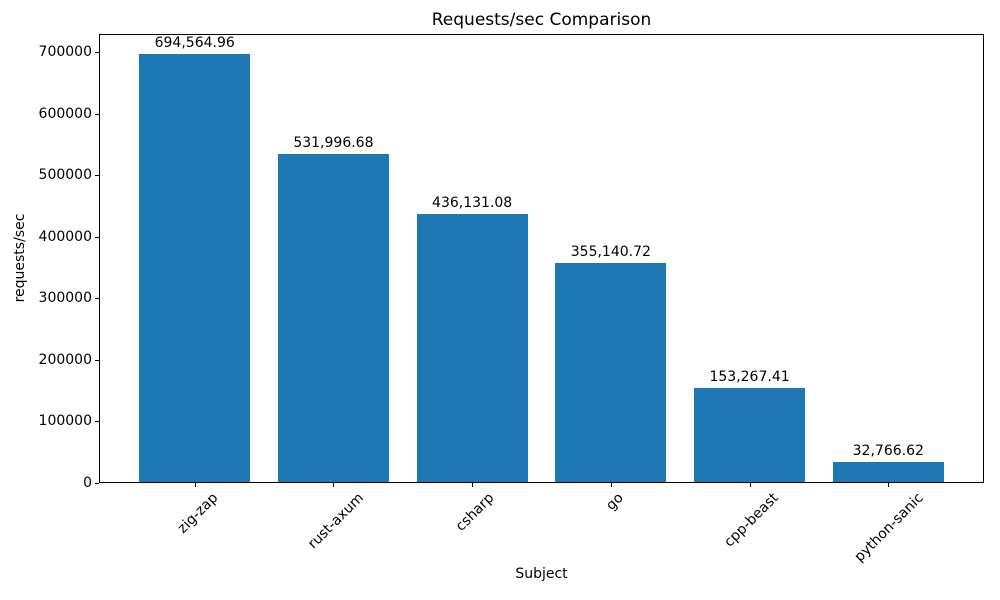  Describe the element at coordinates (65, 113) in the screenshot. I see `y-tick-label: 600000` at that location.